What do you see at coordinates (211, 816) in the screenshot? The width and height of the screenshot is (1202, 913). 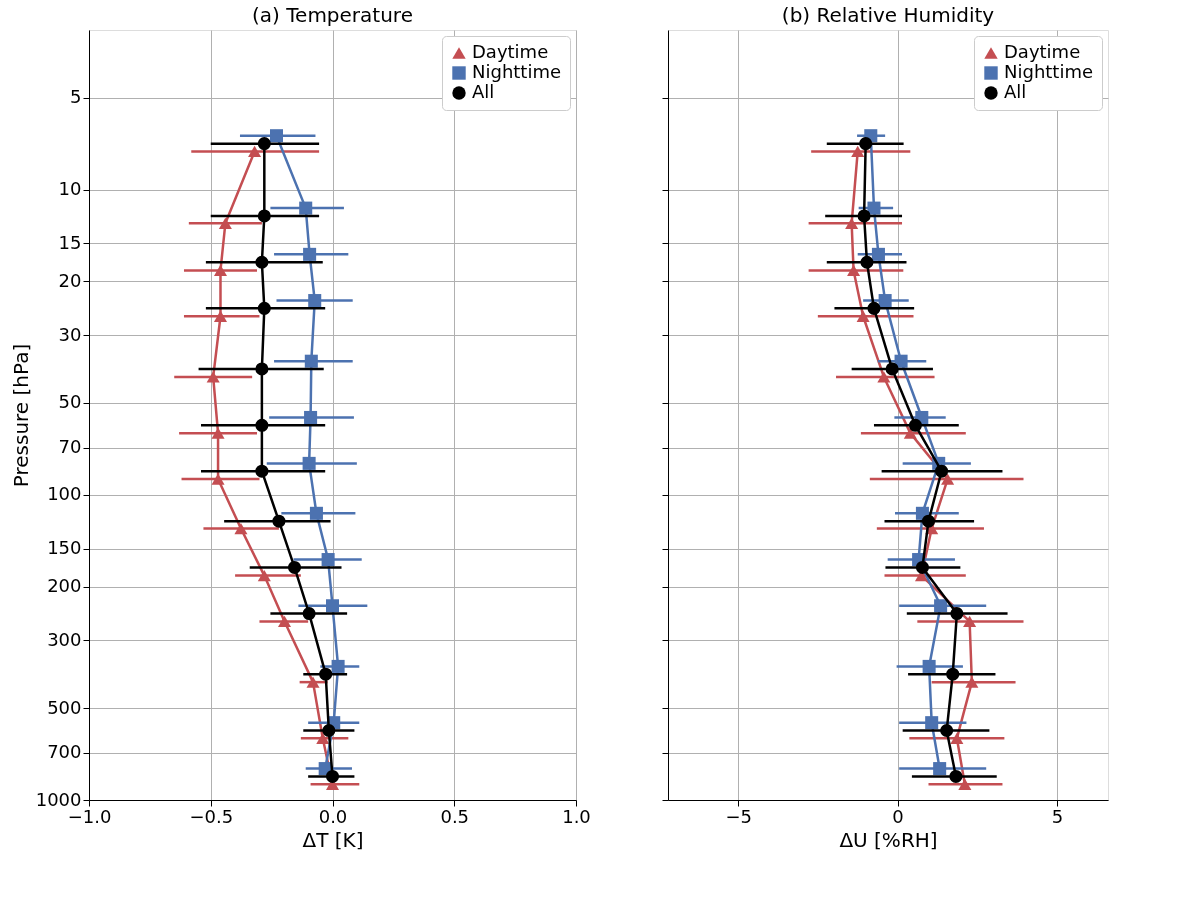 I see `x-tick-label: −0.5` at bounding box center [211, 816].